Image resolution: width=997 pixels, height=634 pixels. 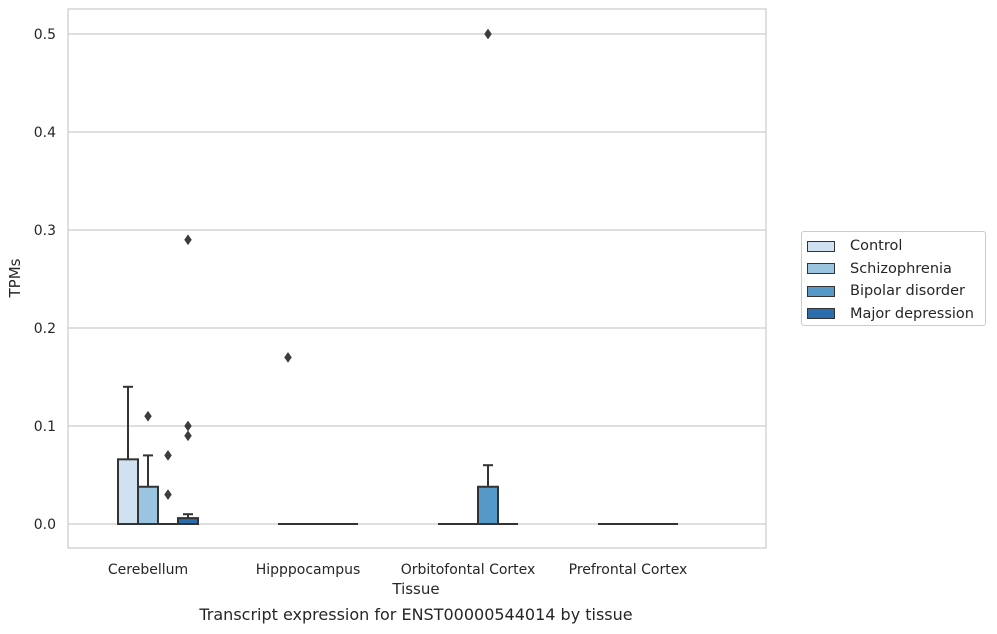 I want to click on y-axis-ticks: 0.0 0.1 0.2 0.3 0.4 0.5, so click(x=45, y=280).